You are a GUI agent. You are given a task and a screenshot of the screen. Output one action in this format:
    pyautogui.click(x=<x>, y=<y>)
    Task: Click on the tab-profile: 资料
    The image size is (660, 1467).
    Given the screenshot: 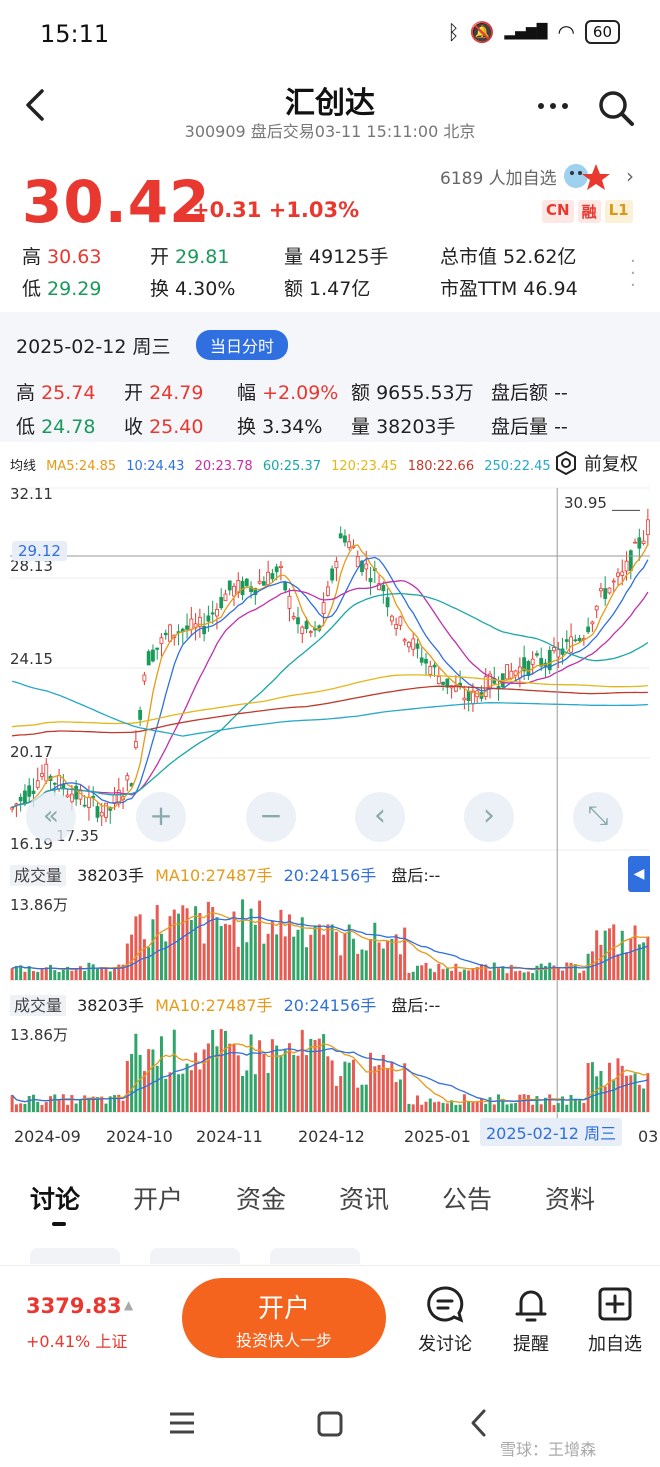 What is the action you would take?
    pyautogui.click(x=570, y=1199)
    